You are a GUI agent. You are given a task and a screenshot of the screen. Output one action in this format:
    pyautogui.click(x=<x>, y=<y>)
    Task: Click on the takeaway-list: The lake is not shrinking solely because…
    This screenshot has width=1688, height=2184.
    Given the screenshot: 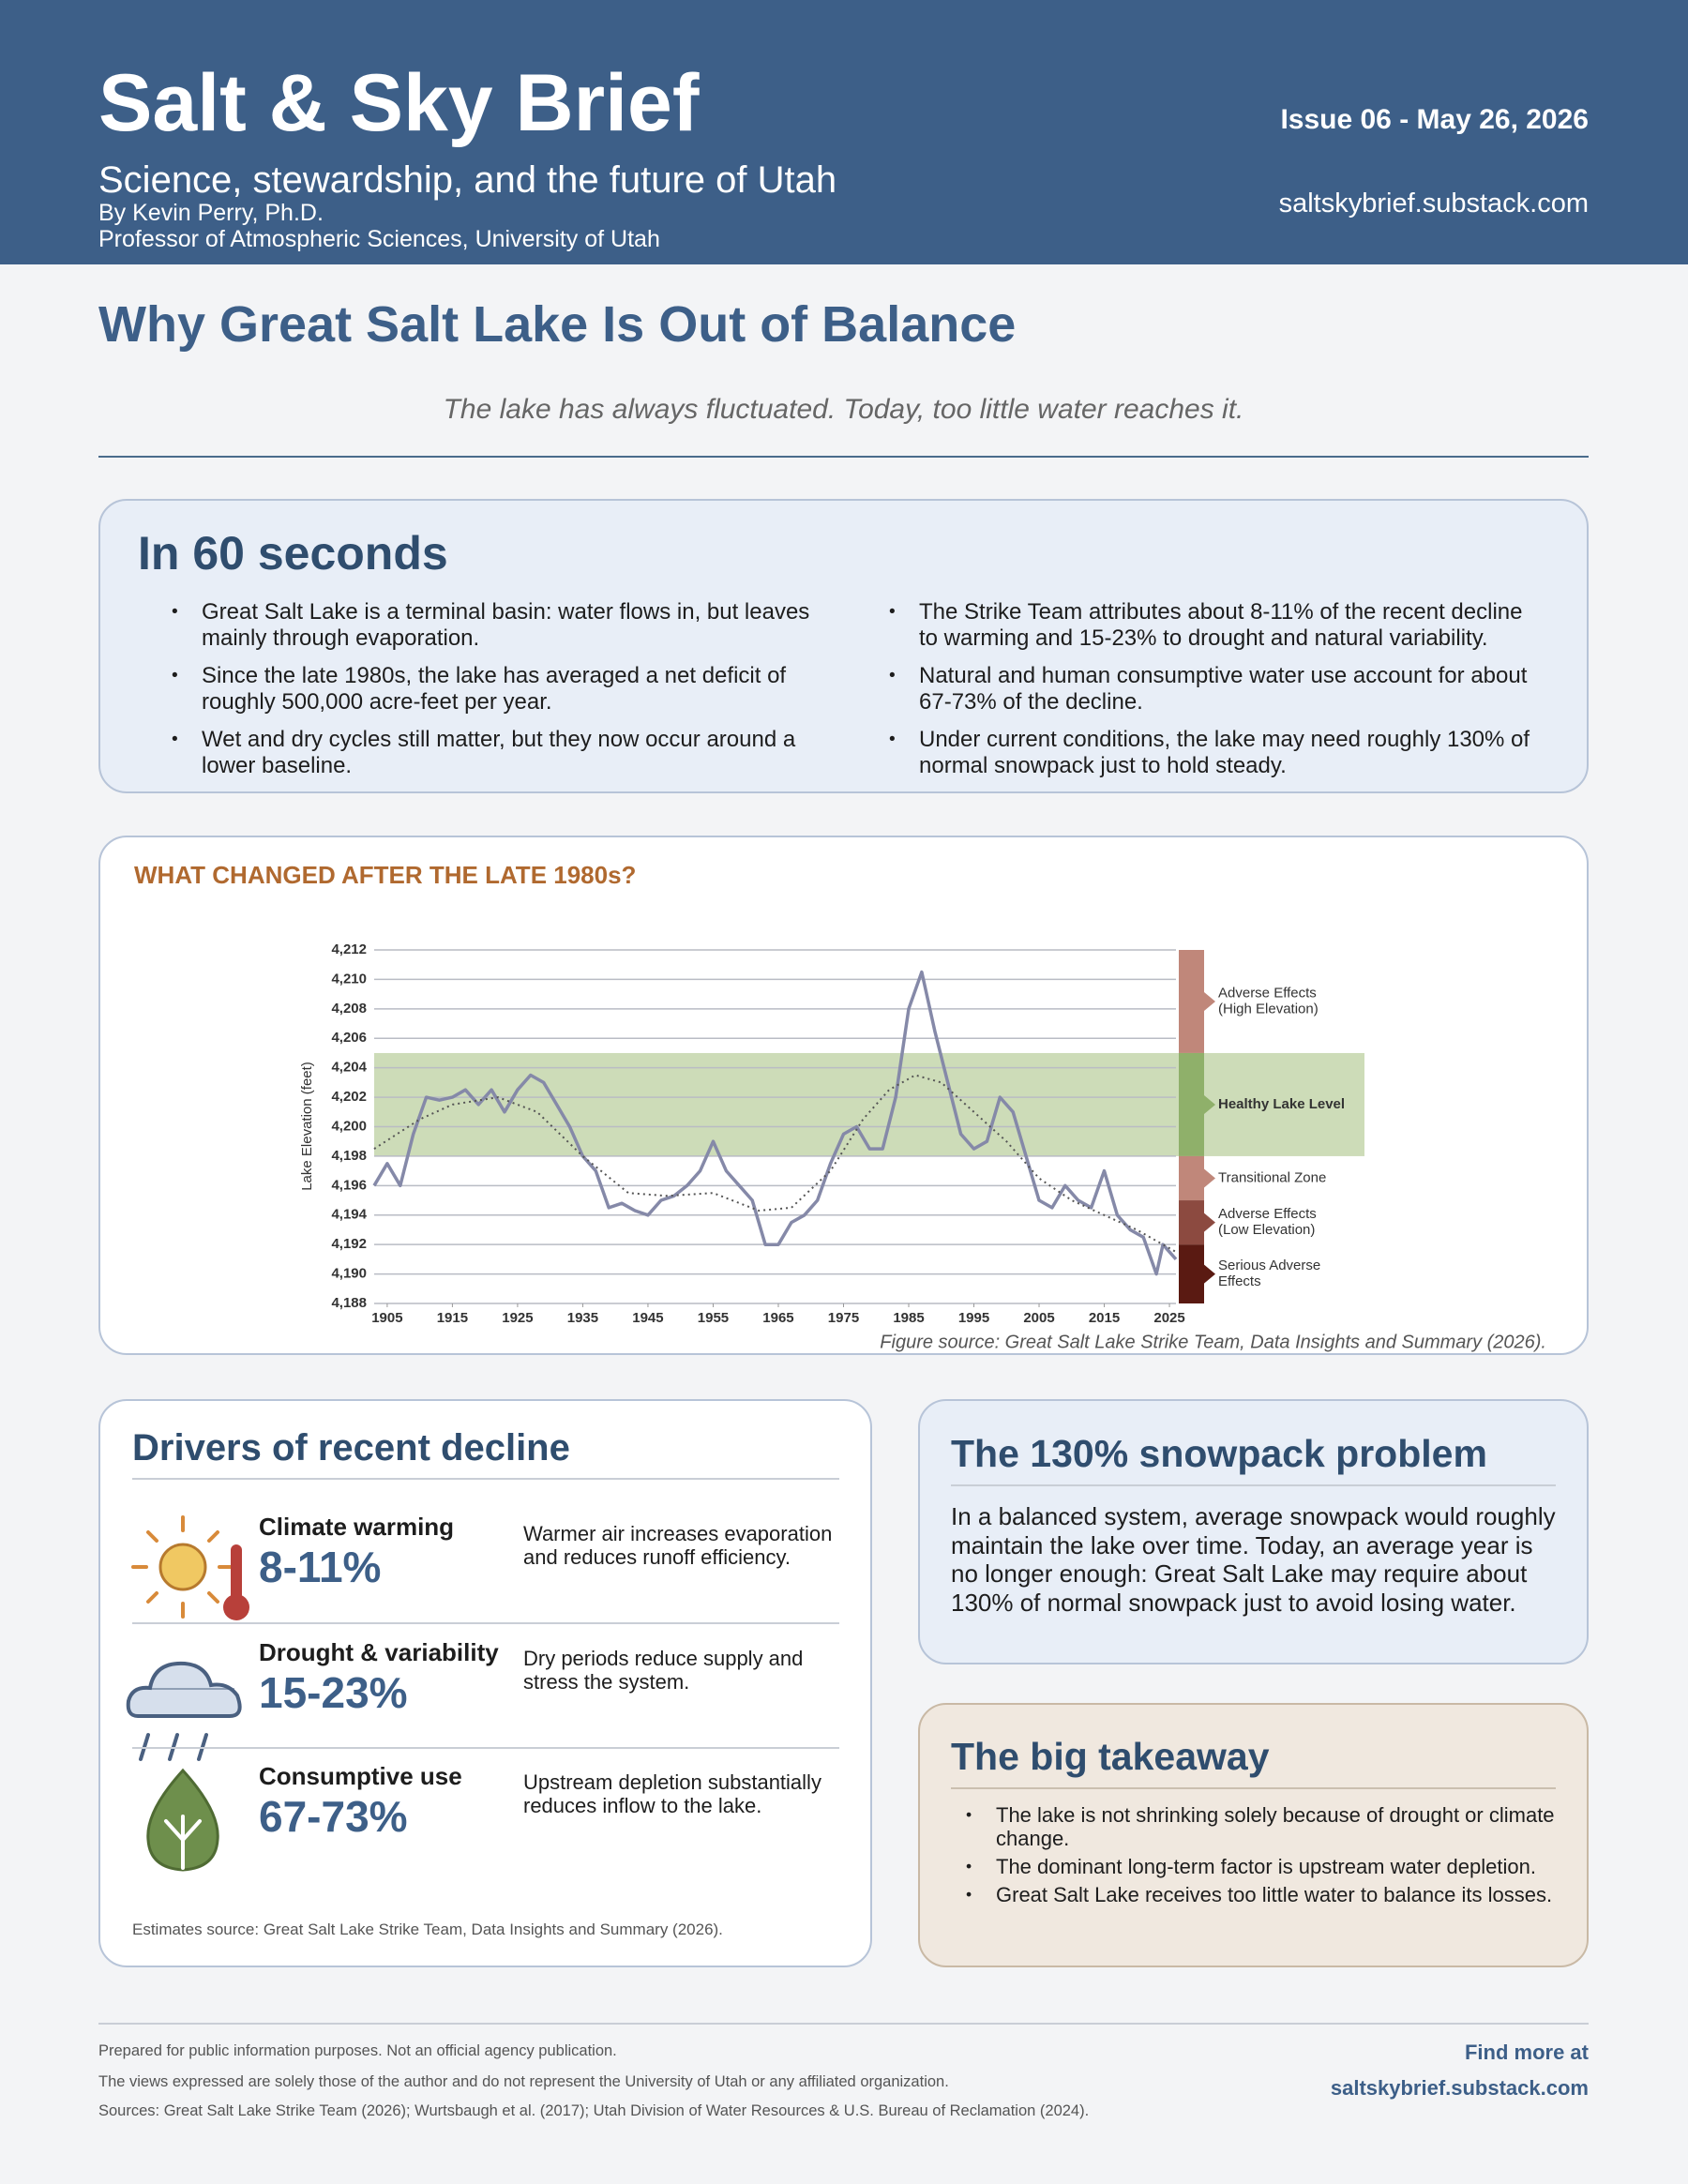 What is the action you would take?
    pyautogui.click(x=1262, y=1854)
    